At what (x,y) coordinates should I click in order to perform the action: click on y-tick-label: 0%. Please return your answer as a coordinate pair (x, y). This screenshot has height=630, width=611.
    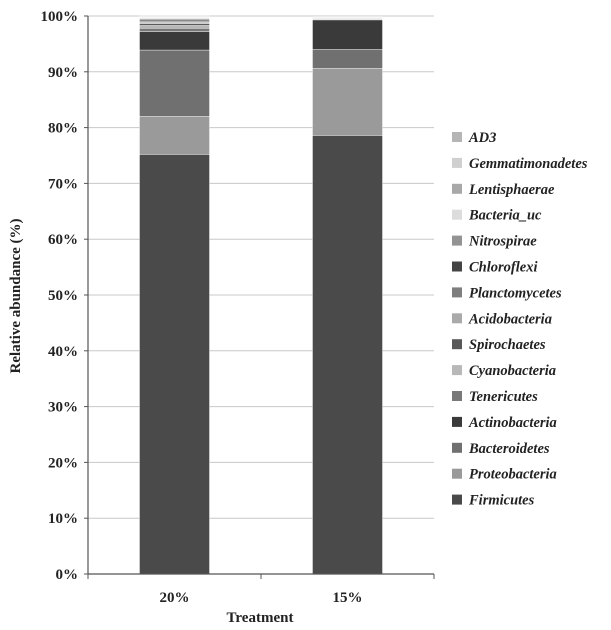
    Looking at the image, I should click on (67, 575).